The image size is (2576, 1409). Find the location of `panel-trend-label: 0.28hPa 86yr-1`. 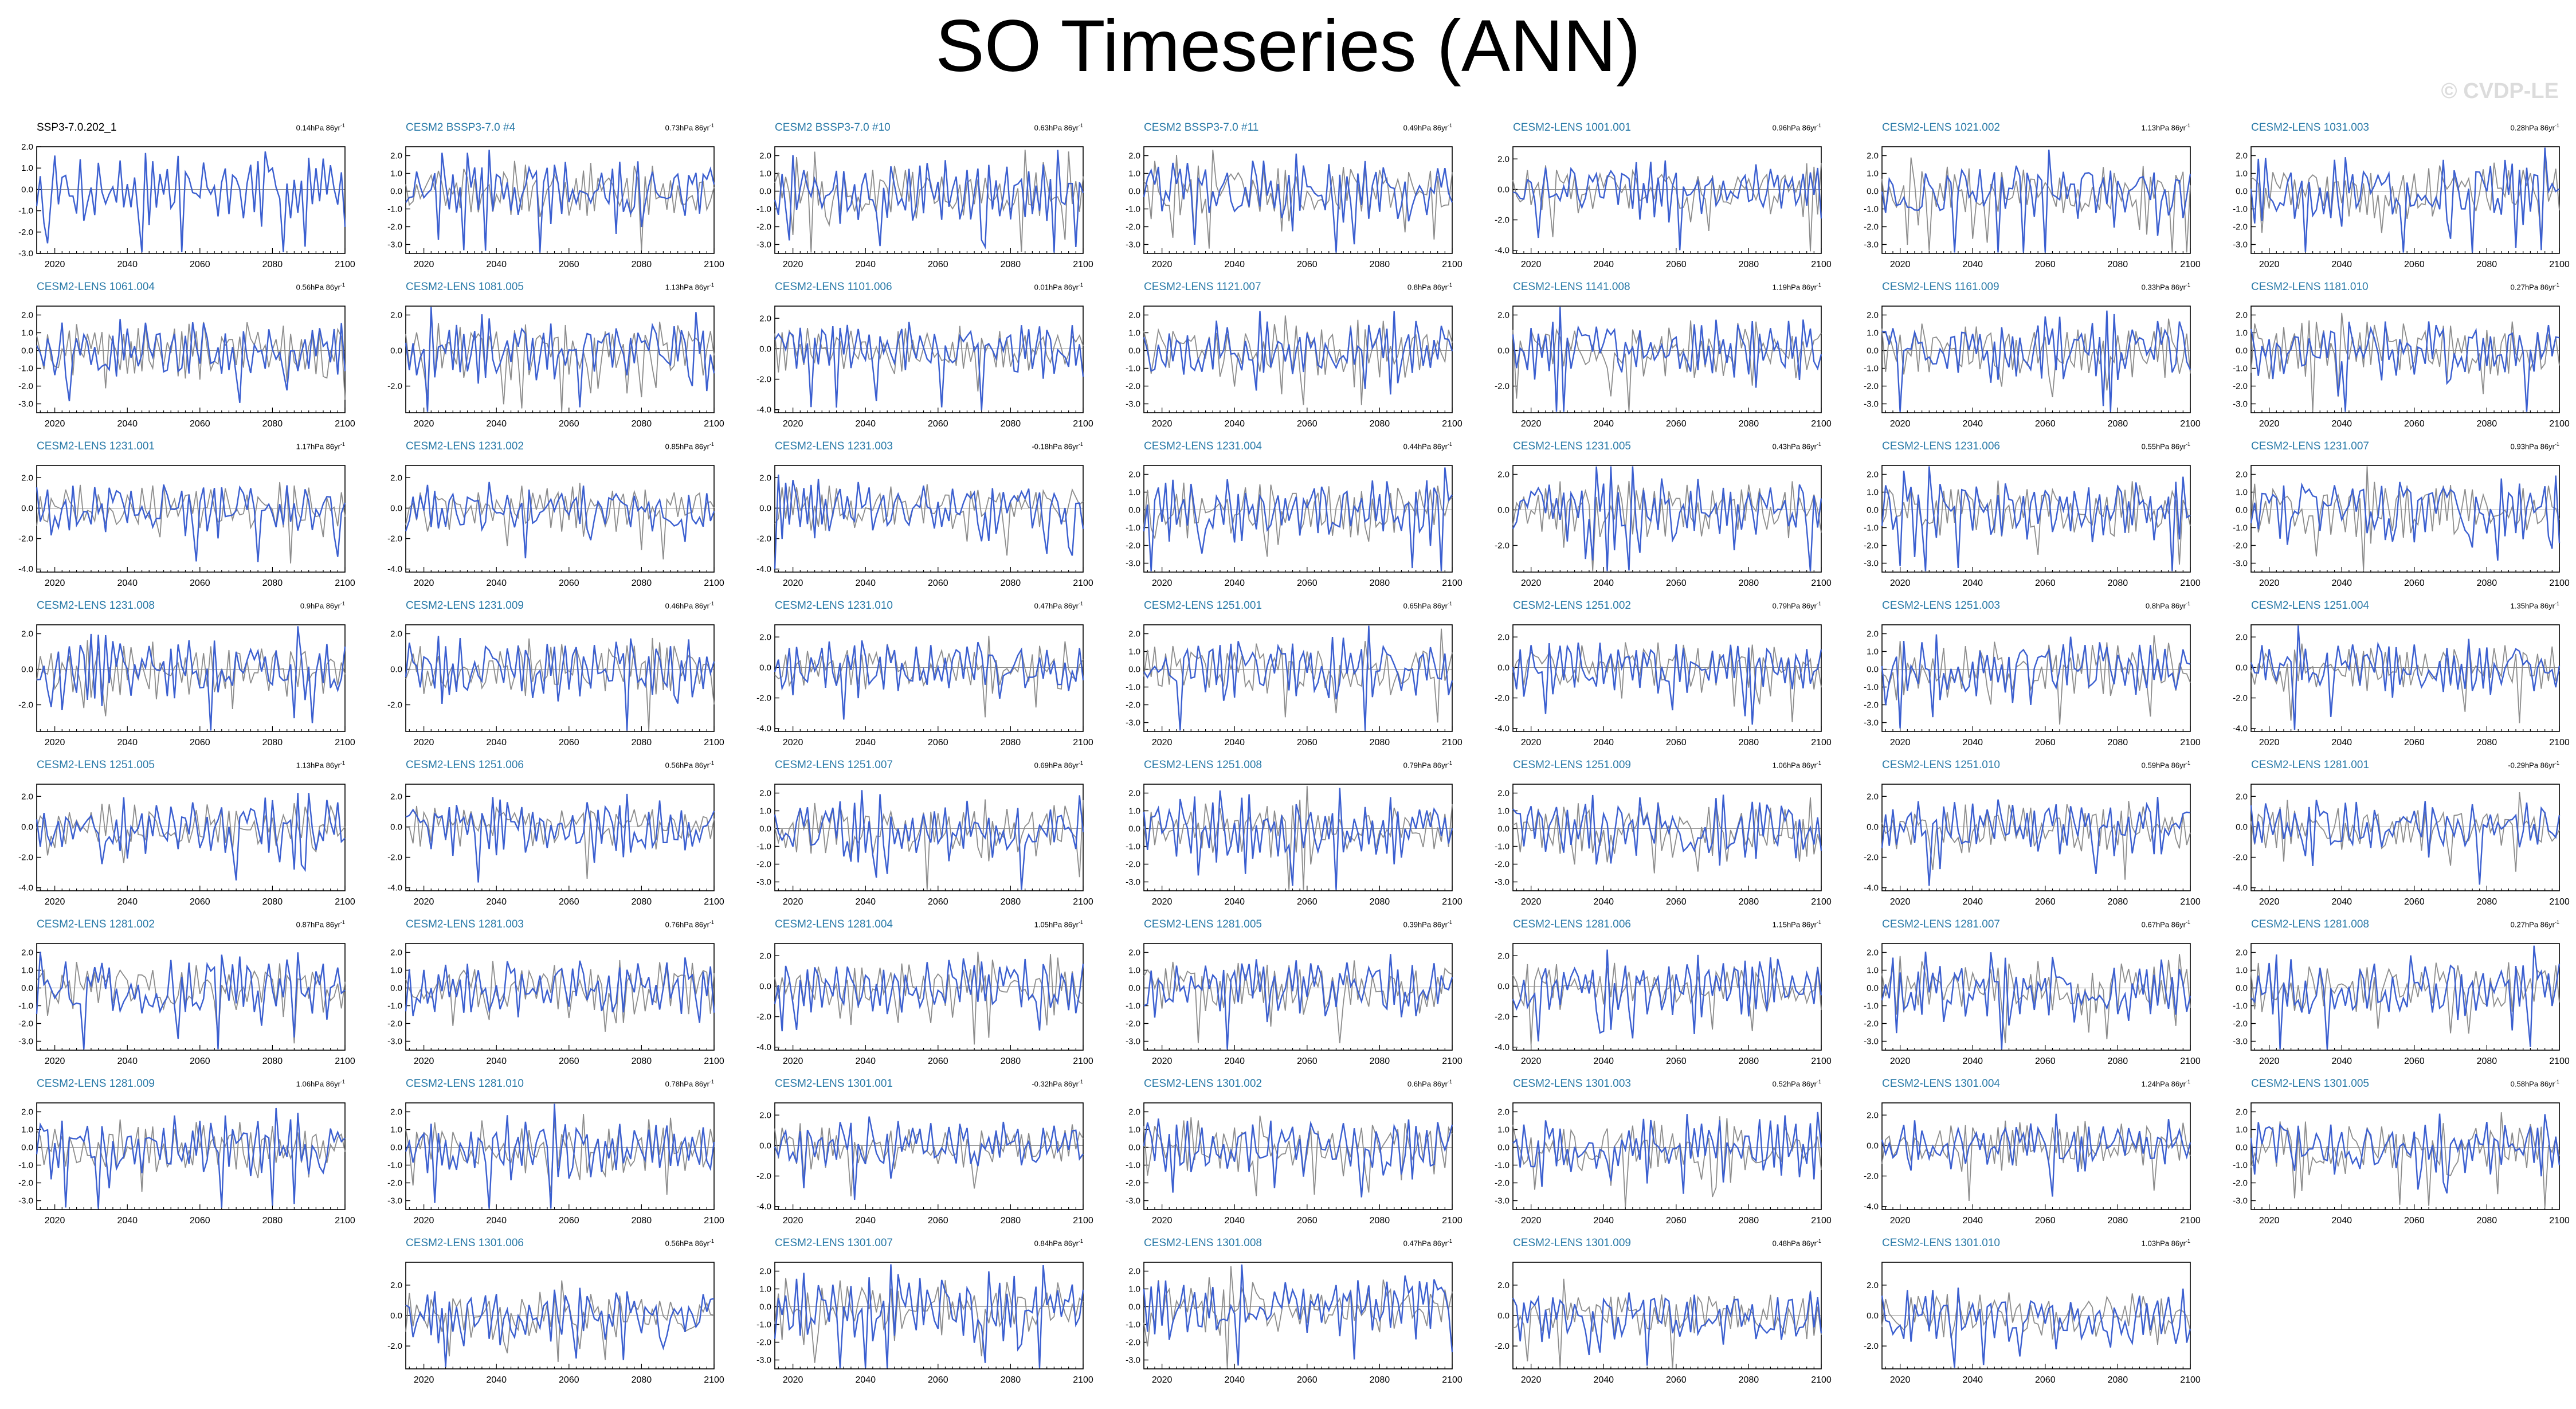

panel-trend-label: 0.28hPa 86yr-1 is located at coordinates (2534, 128).